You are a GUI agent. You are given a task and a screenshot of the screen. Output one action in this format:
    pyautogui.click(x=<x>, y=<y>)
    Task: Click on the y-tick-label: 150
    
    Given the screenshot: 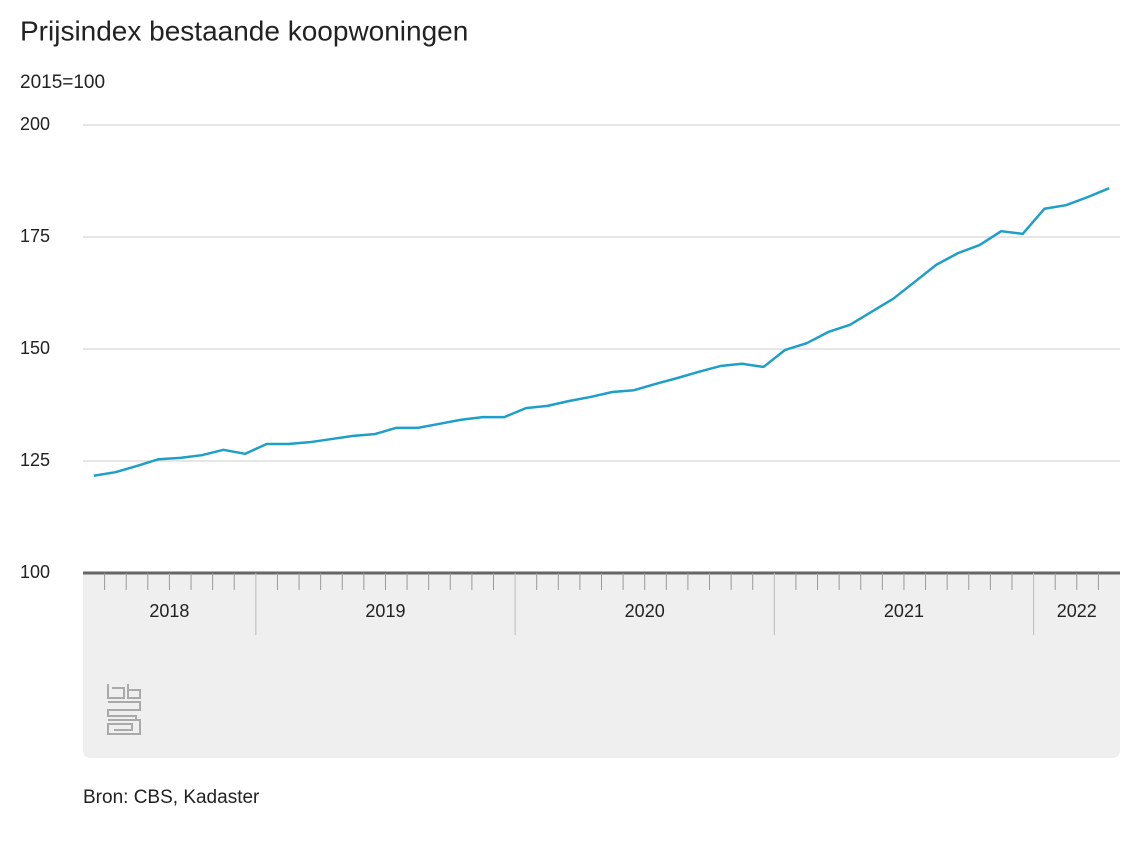 What is the action you would take?
    pyautogui.click(x=35, y=348)
    